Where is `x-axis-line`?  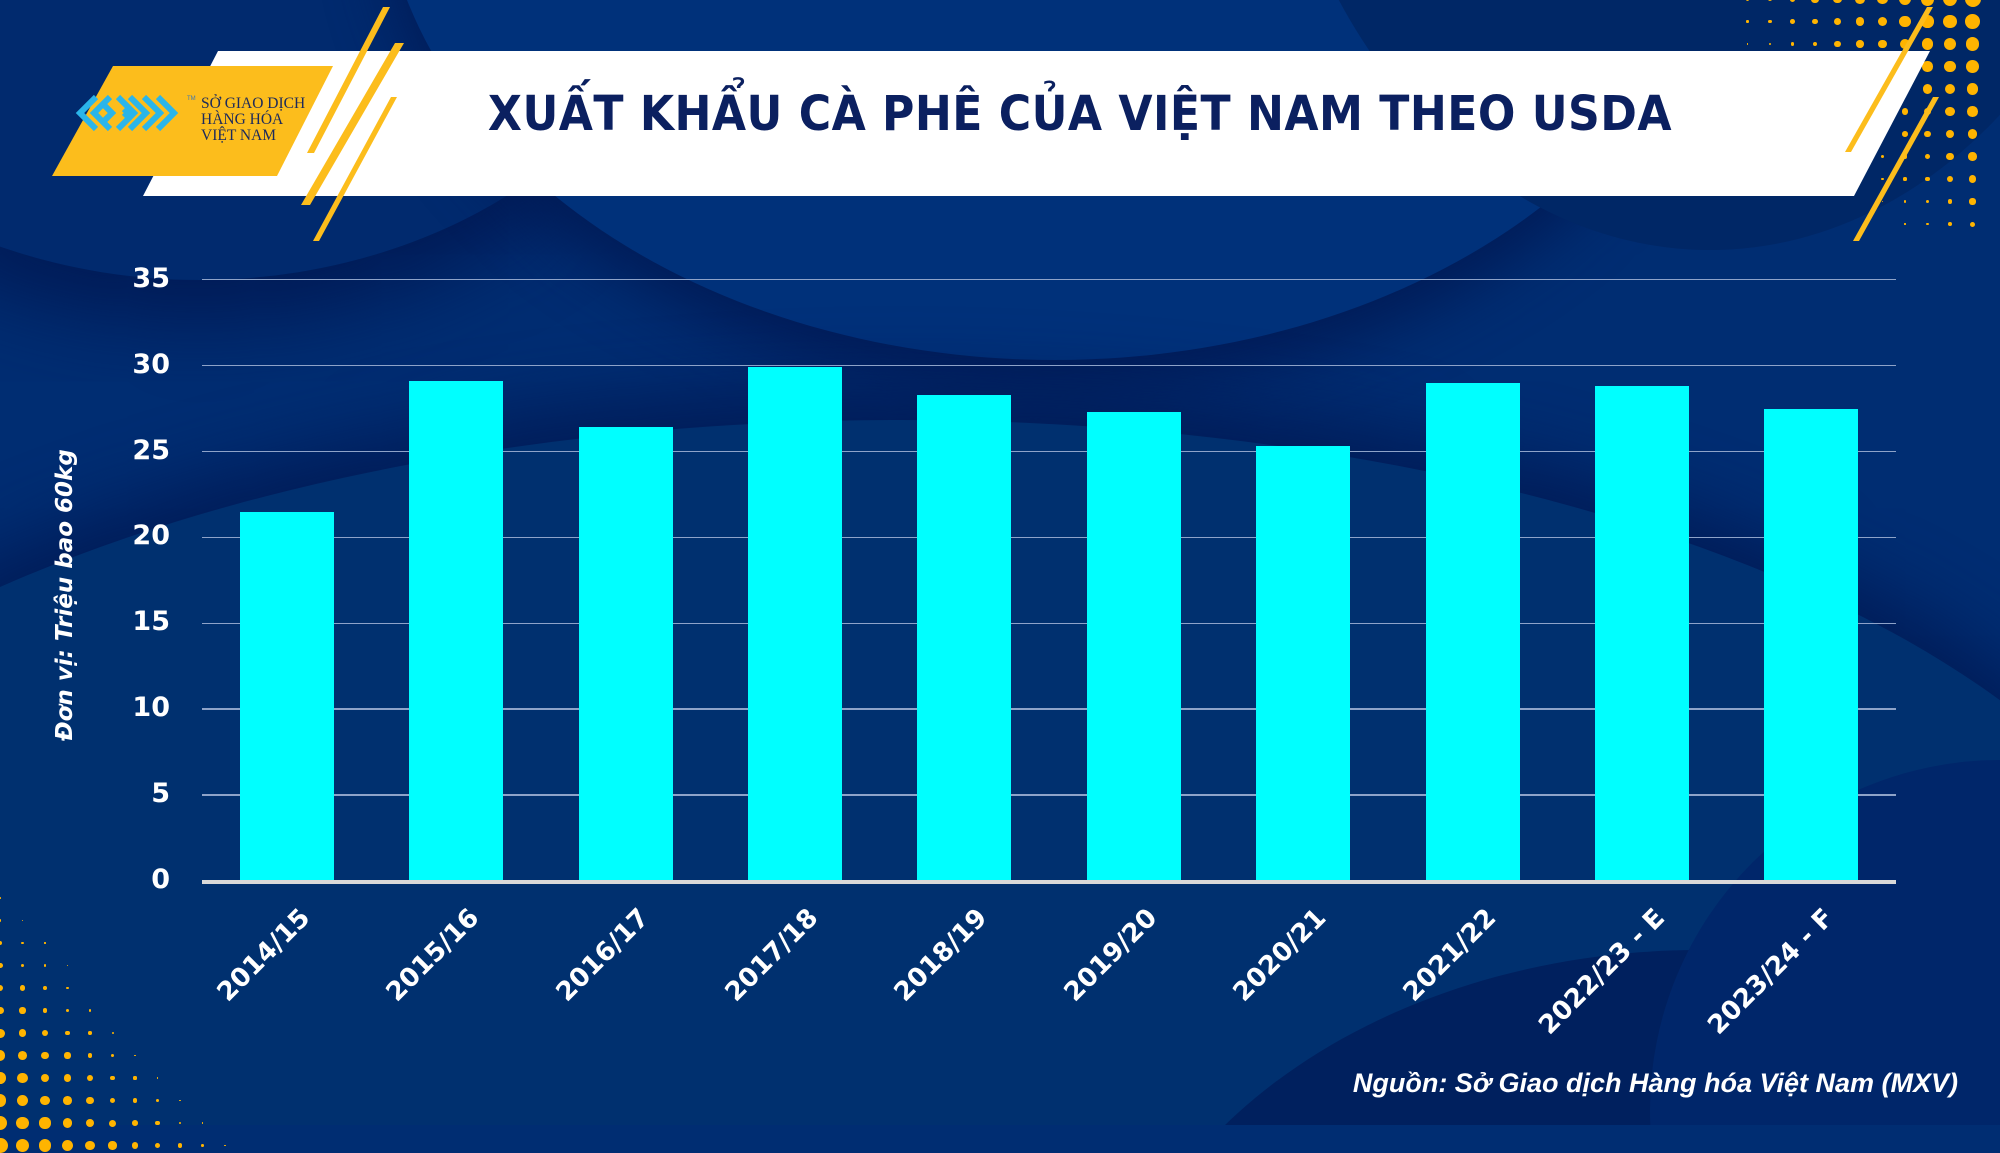 x-axis-line is located at coordinates (1049, 882).